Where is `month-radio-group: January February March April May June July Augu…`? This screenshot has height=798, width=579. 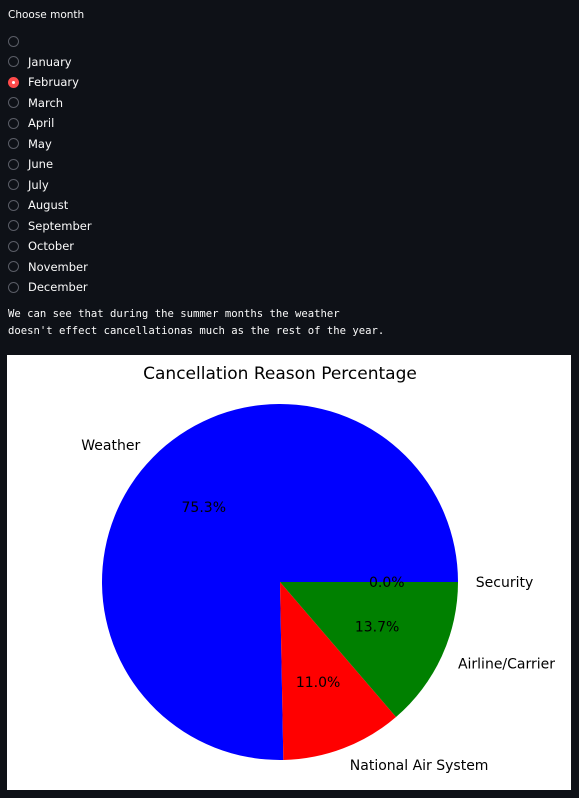 month-radio-group: January February March April May June July Augu… is located at coordinates (50, 164).